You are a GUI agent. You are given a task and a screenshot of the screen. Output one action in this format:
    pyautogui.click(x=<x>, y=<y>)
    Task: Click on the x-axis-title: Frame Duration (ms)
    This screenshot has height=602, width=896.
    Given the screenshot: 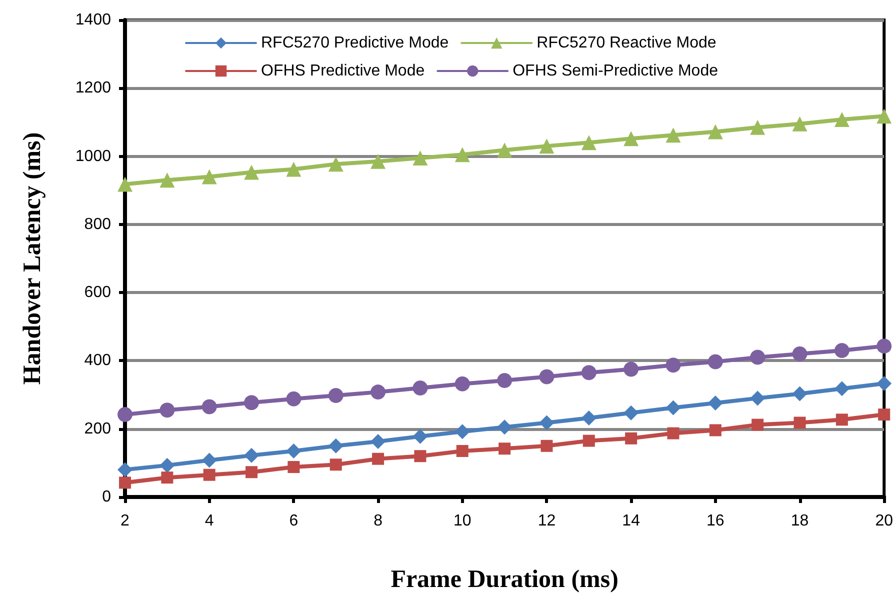 What is the action you would take?
    pyautogui.click(x=504, y=579)
    